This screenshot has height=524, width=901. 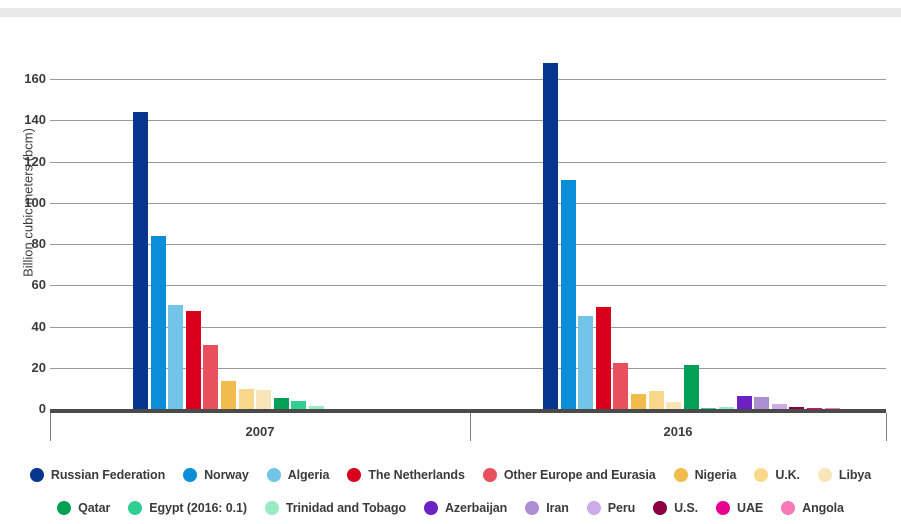 I want to click on legend-item: Peru, so click(x=611, y=507).